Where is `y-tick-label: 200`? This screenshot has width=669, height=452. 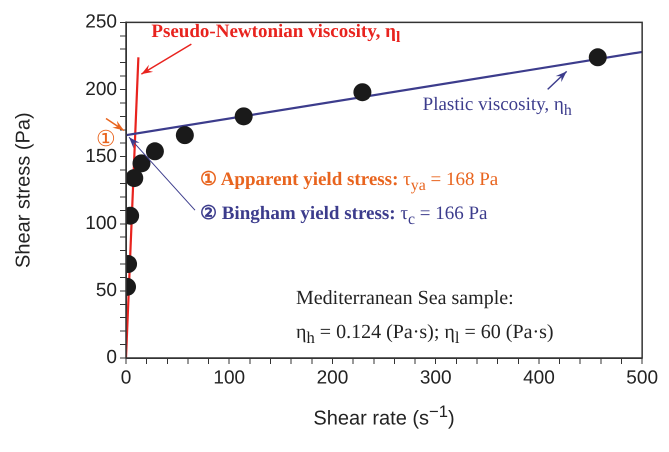 y-tick-label: 200 is located at coordinates (101, 89).